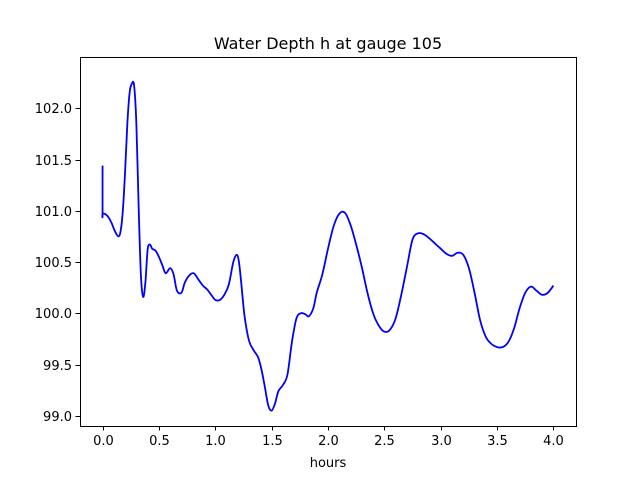  What do you see at coordinates (53, 109) in the screenshot?
I see `y-tick-label: 102.0` at bounding box center [53, 109].